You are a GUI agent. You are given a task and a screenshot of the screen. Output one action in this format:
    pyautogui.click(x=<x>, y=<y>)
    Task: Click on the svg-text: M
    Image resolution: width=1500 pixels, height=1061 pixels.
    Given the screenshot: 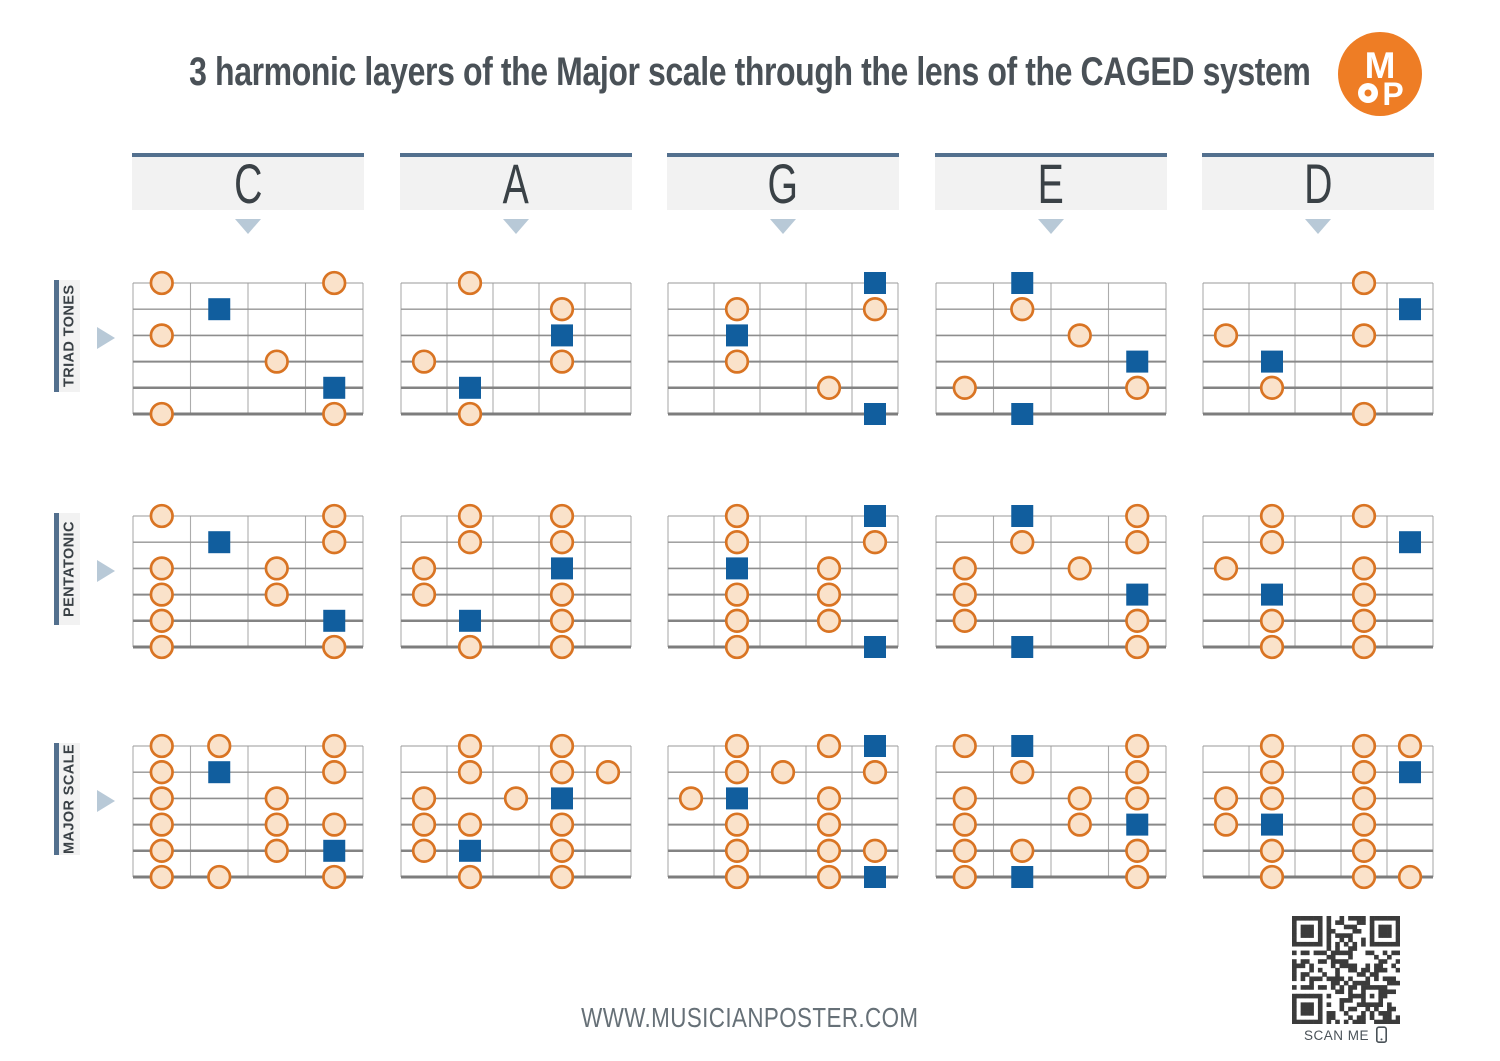 What is the action you would take?
    pyautogui.click(x=1380, y=65)
    